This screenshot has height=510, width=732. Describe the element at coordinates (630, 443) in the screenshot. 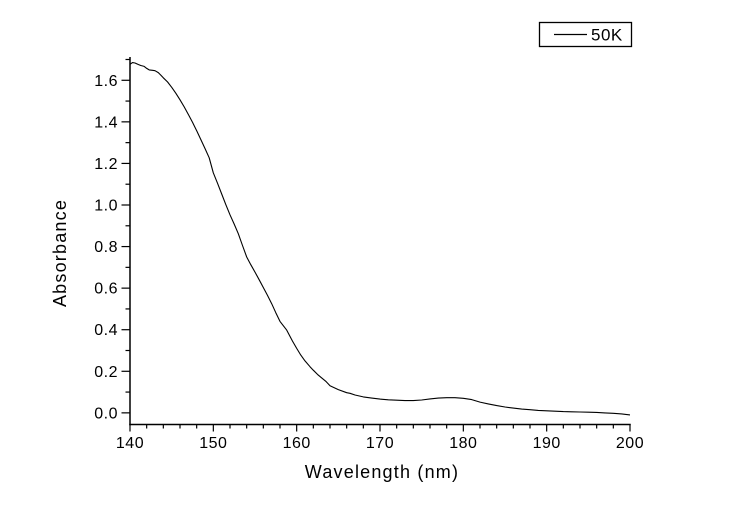

I see `x-tick-label: 200` at that location.